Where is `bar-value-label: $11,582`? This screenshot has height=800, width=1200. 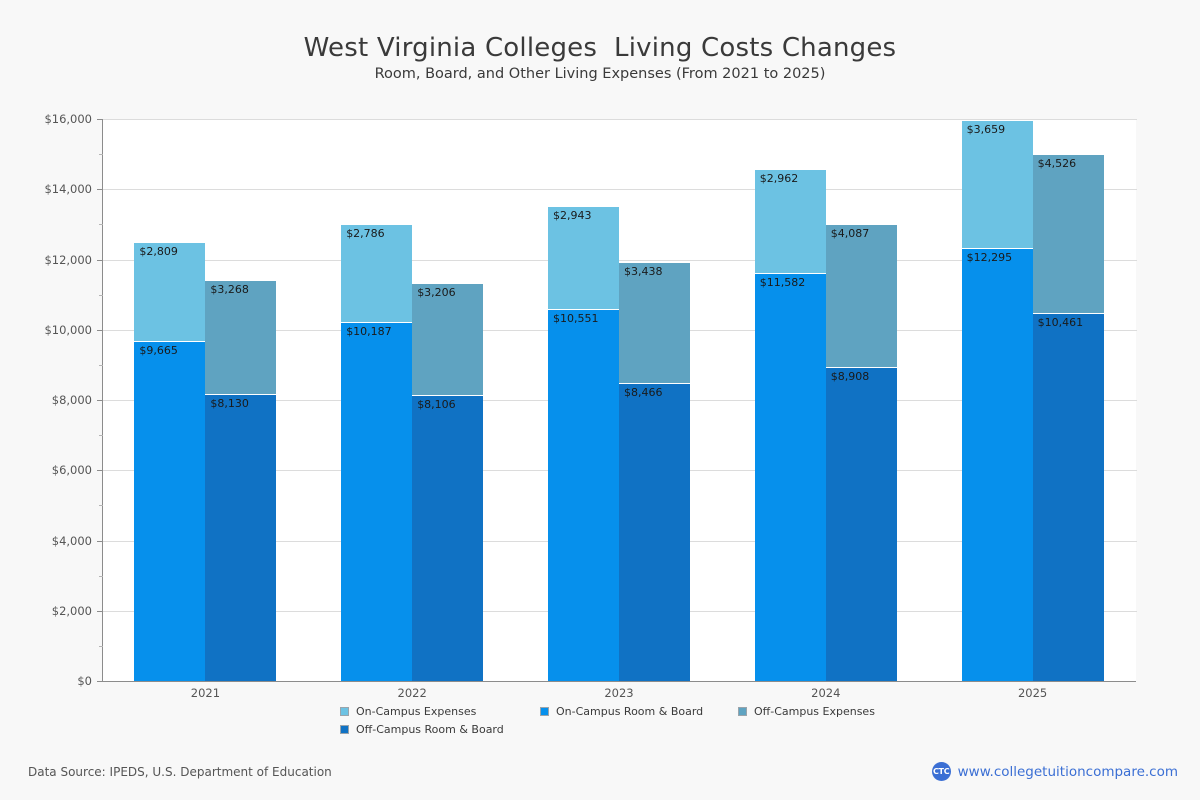
bar-value-label: $11,582 is located at coordinates (782, 283).